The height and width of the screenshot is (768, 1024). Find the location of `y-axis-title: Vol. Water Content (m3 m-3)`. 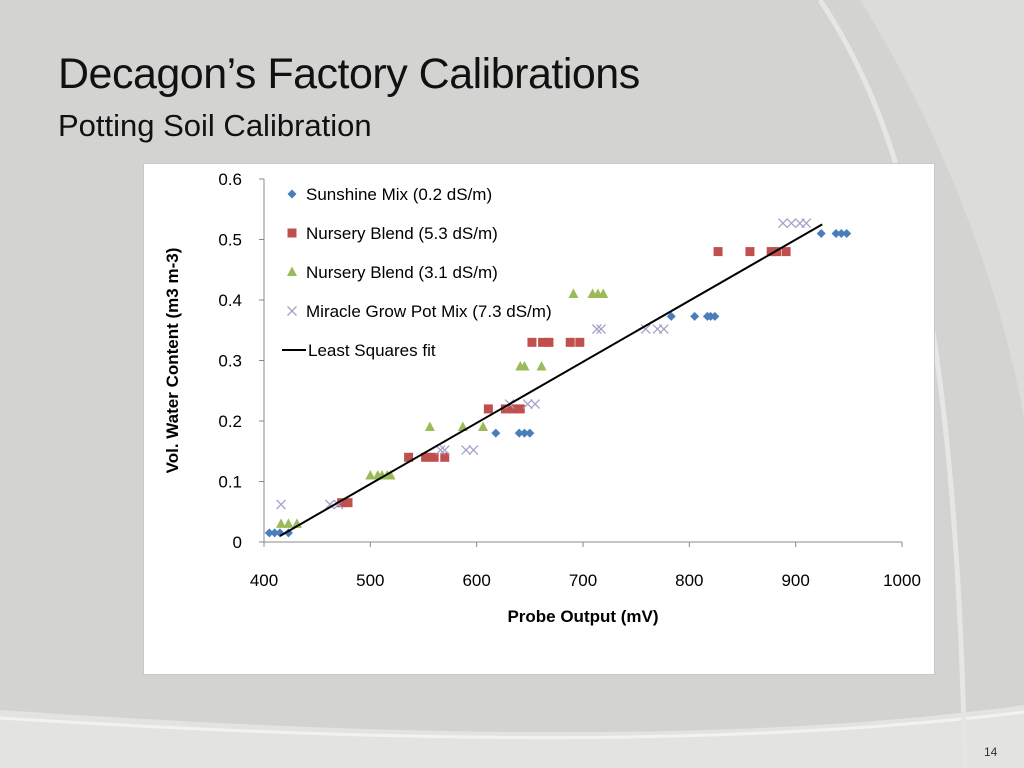

y-axis-title: Vol. Water Content (m3 m-3) is located at coordinates (172, 361).